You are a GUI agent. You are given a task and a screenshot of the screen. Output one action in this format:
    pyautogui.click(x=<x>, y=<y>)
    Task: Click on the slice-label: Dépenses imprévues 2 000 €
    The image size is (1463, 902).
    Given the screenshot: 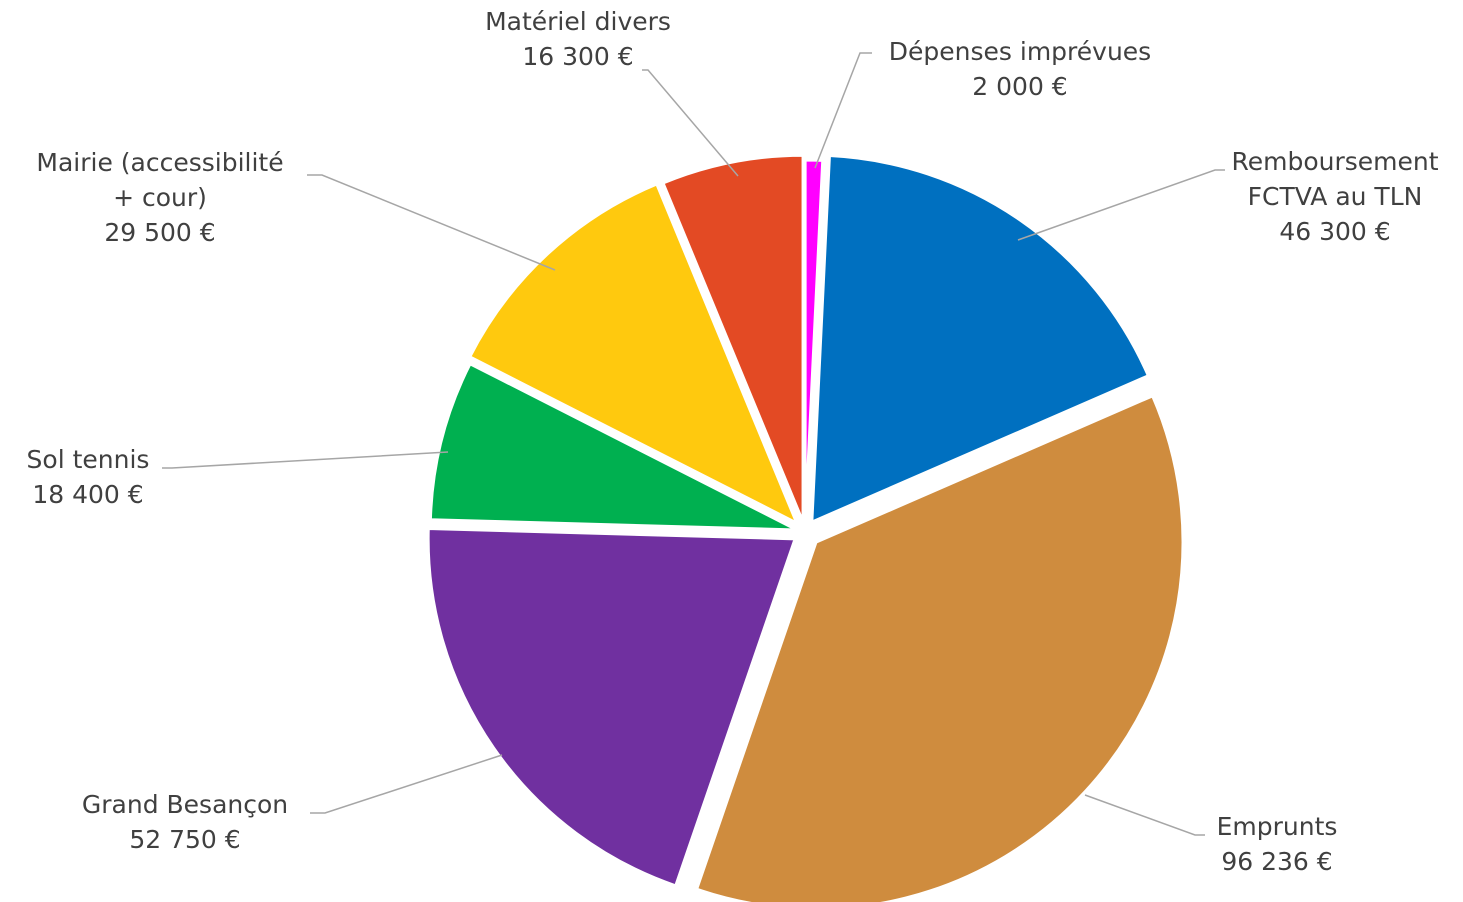 What is the action you would take?
    pyautogui.click(x=1020, y=69)
    